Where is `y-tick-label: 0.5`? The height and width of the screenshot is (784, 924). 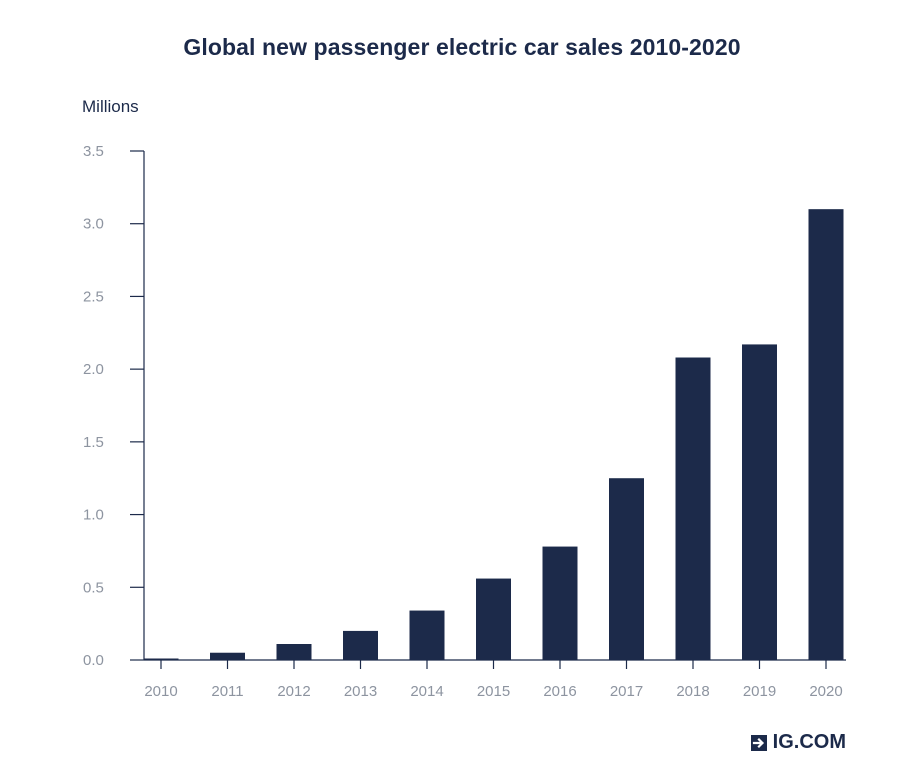
y-tick-label: 0.5 is located at coordinates (93, 587).